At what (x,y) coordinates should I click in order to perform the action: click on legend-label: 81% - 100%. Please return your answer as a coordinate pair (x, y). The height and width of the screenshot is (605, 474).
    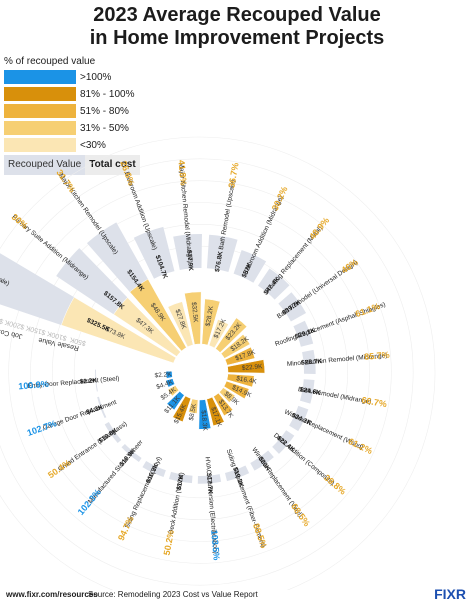
    Looking at the image, I should click on (107, 94).